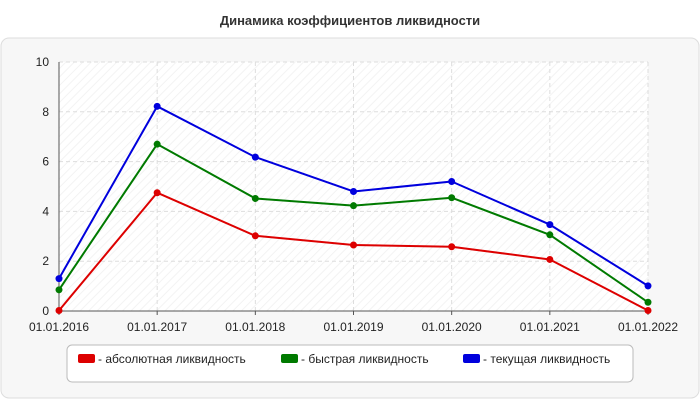 The height and width of the screenshot is (405, 700). I want to click on legend-label: - текущая ликвидность, so click(546, 359).